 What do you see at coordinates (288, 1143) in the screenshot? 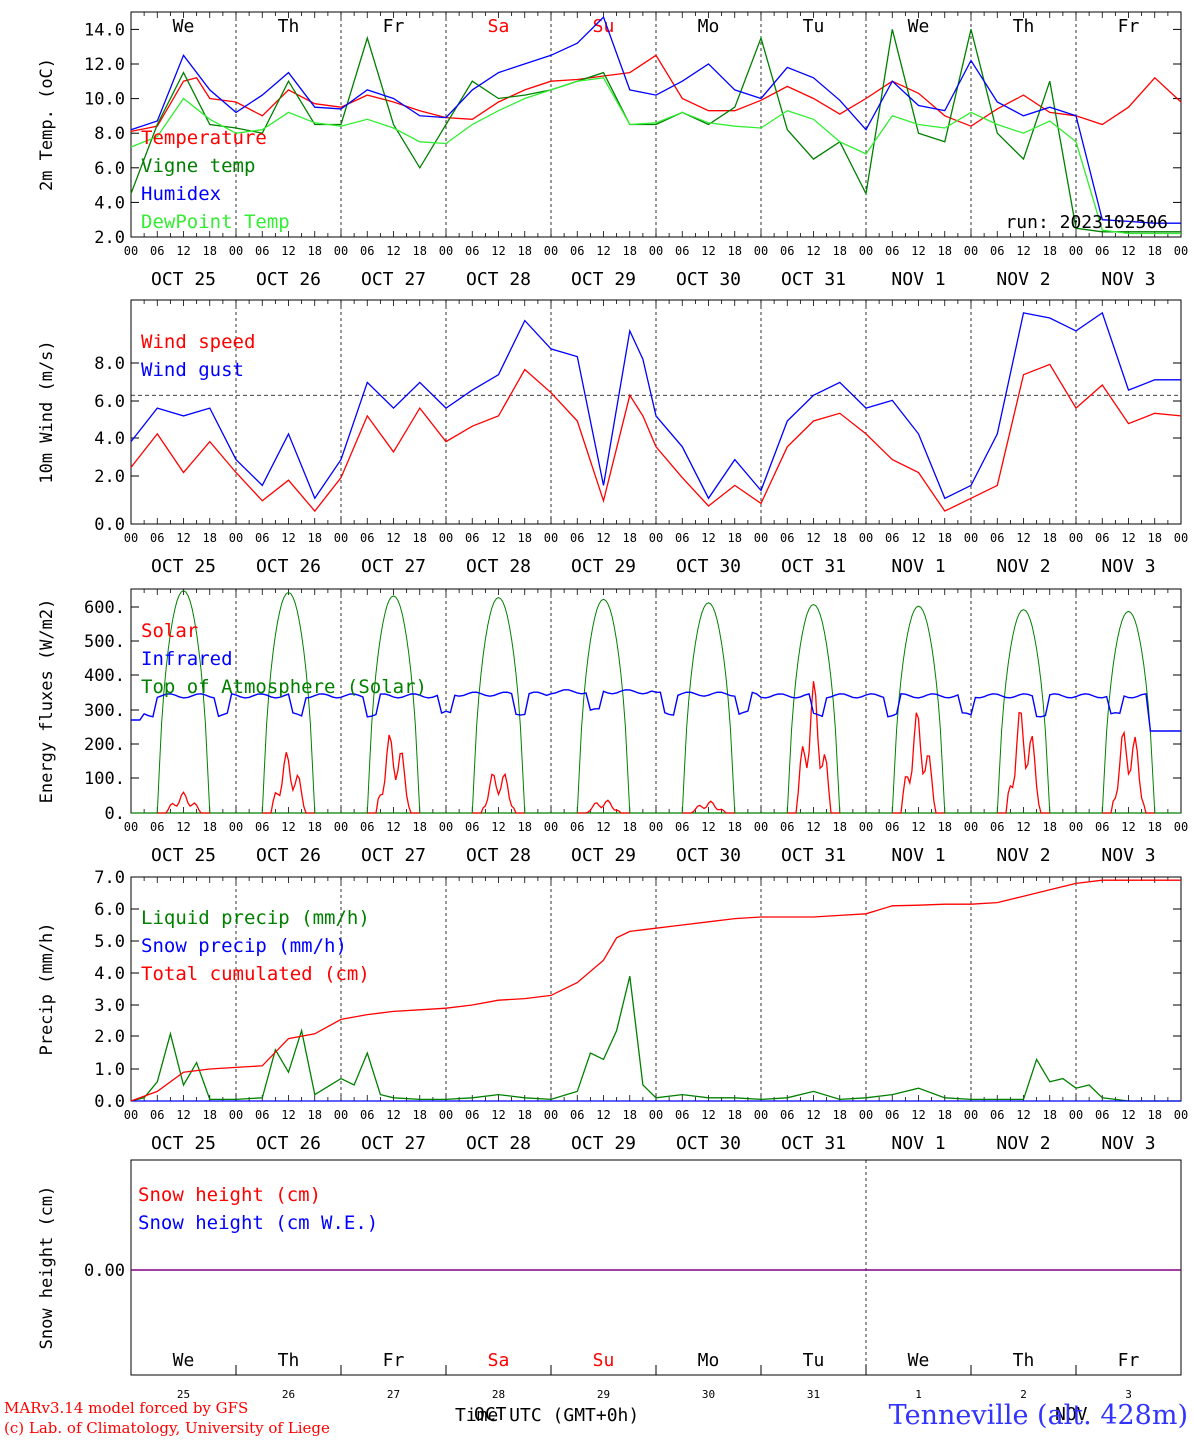
I see `date-label: OCT 26` at bounding box center [288, 1143].